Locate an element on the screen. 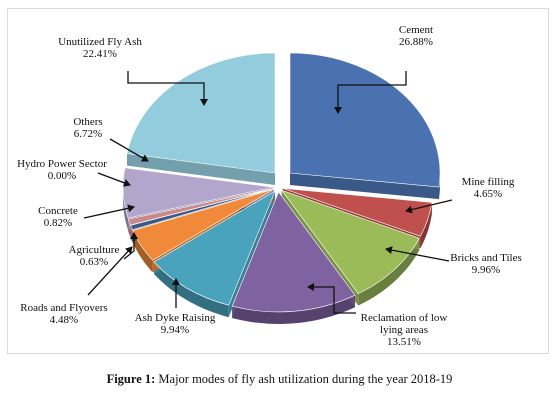 This screenshot has width=559, height=400. slice-label-ash-dyke-raising: Ash Dyke Raising 9.94% is located at coordinates (175, 324).